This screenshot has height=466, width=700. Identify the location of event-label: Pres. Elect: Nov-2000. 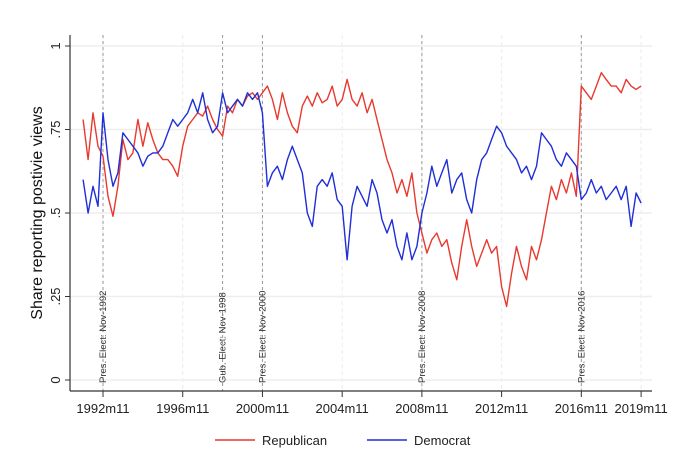
(262, 337).